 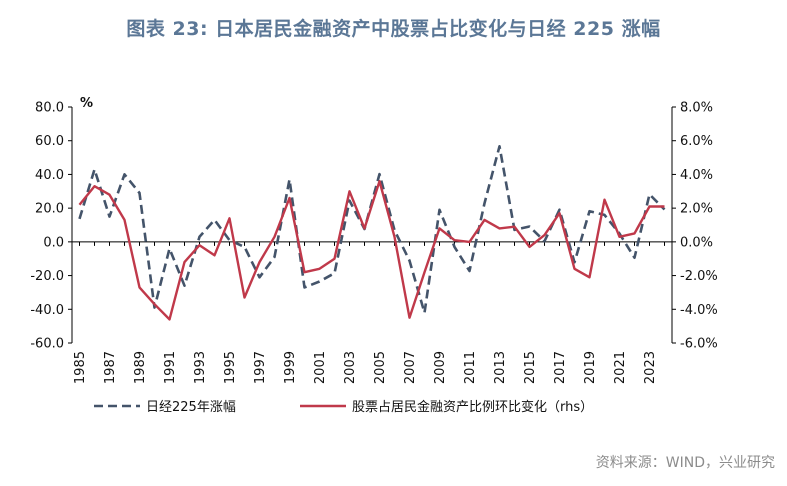 I want to click on x-tick-label: 2021, so click(x=620, y=367).